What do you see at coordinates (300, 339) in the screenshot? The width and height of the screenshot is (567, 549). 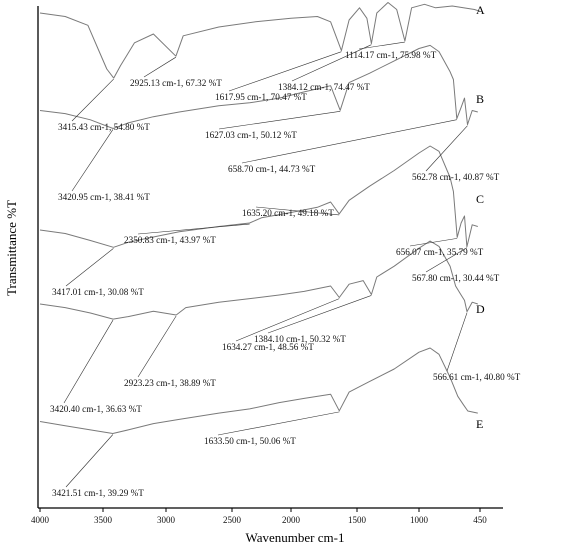 I see `peak-annotation: 1384.10 cm-1, 50.32 %T` at bounding box center [300, 339].